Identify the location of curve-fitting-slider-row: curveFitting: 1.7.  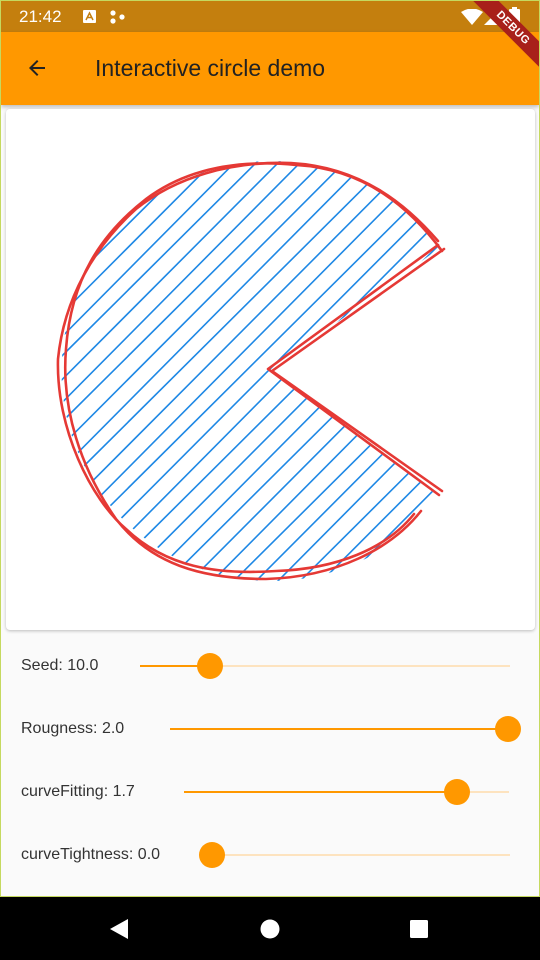
(270, 792).